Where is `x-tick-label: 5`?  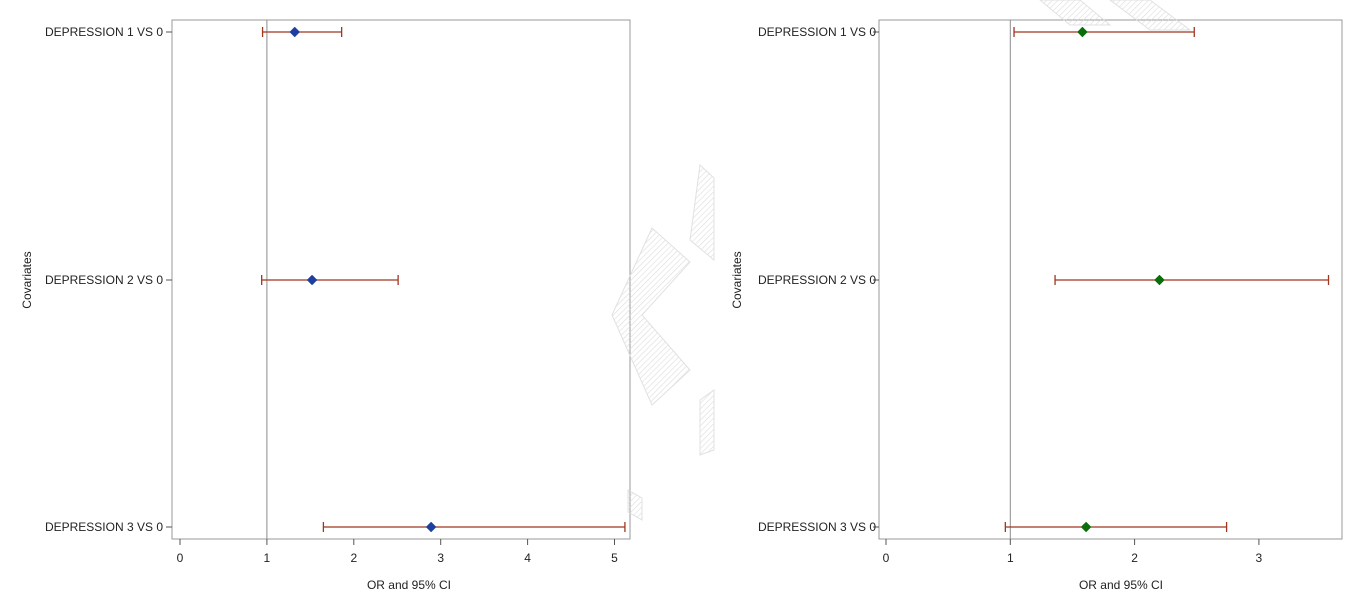
x-tick-label: 5 is located at coordinates (614, 558).